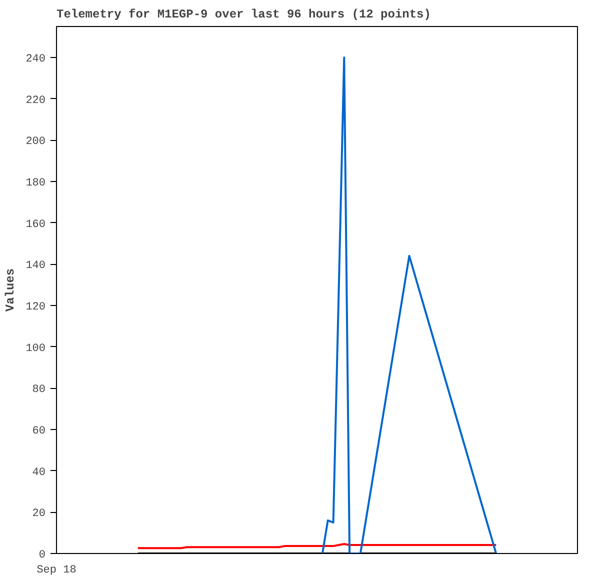 The height and width of the screenshot is (579, 597). I want to click on y-tick-label: 240, so click(36, 60).